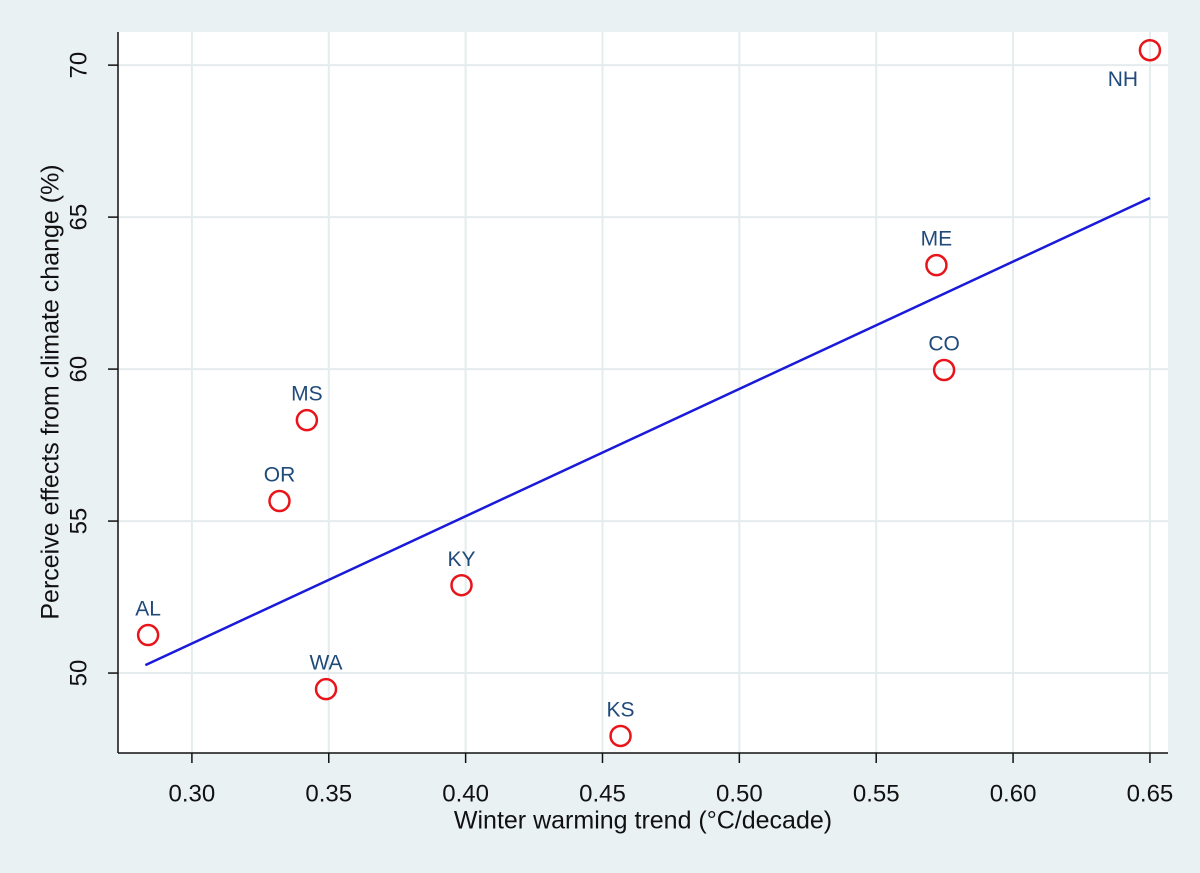 Image resolution: width=1200 pixels, height=873 pixels. What do you see at coordinates (643, 821) in the screenshot?
I see `x-axis-title: Winter warming trend (°C/decade)` at bounding box center [643, 821].